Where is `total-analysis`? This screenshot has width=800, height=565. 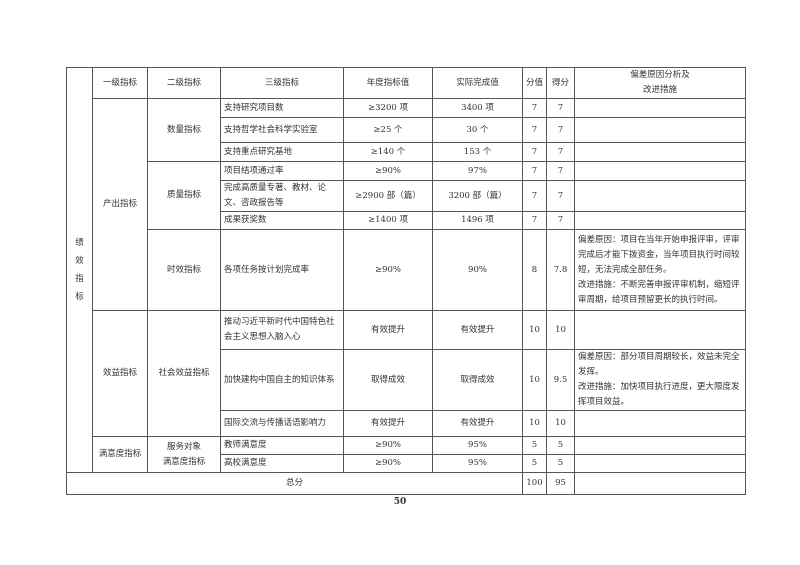
total-analysis is located at coordinates (660, 483).